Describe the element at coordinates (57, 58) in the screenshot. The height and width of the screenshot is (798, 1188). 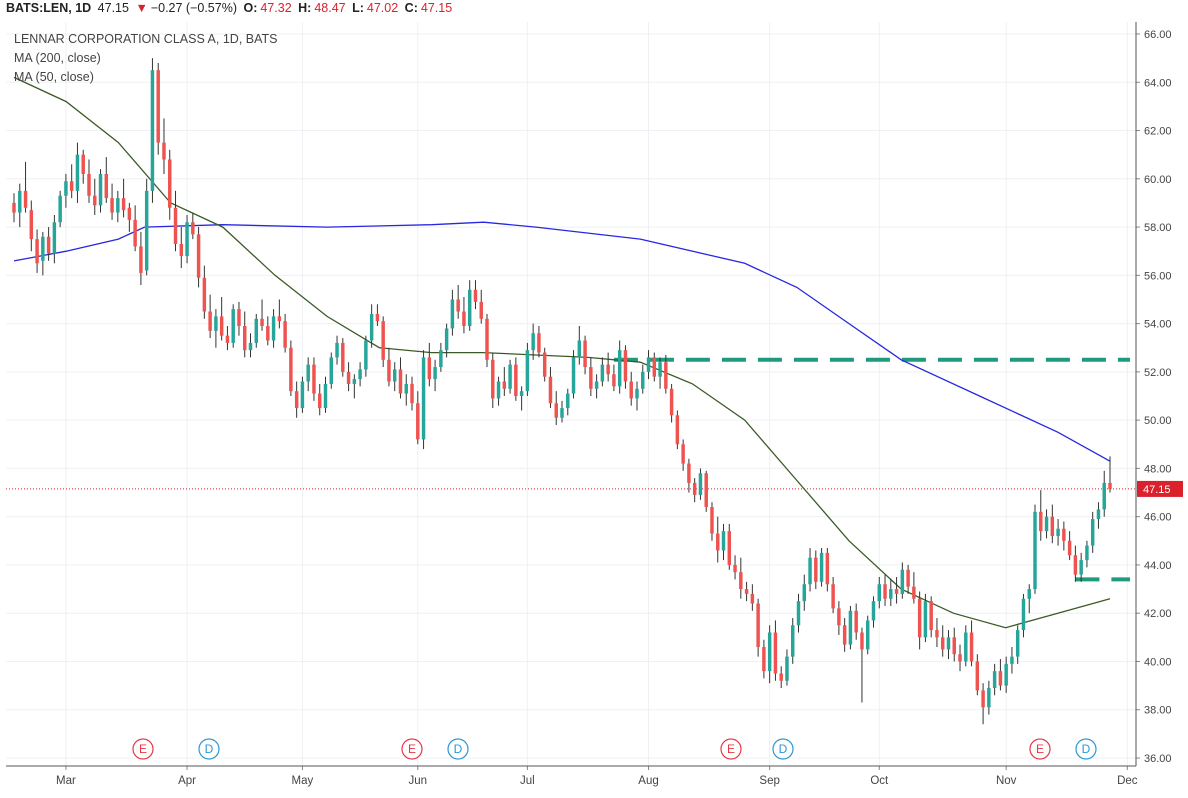
I see `legend-ma200: MA (200, close)` at that location.